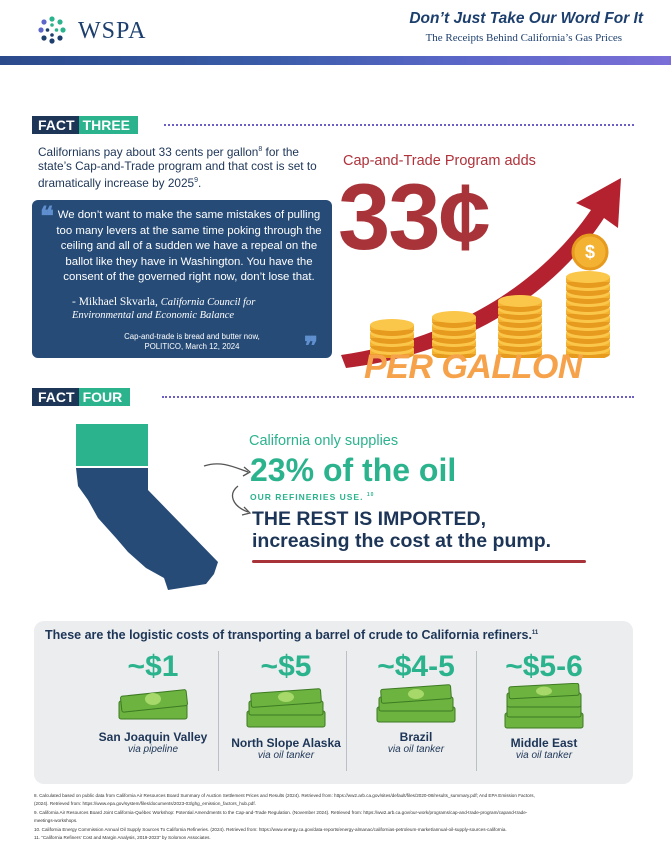 The image size is (671, 868). Describe the element at coordinates (112, 31) in the screenshot. I see `logo-text: WSPA` at that location.